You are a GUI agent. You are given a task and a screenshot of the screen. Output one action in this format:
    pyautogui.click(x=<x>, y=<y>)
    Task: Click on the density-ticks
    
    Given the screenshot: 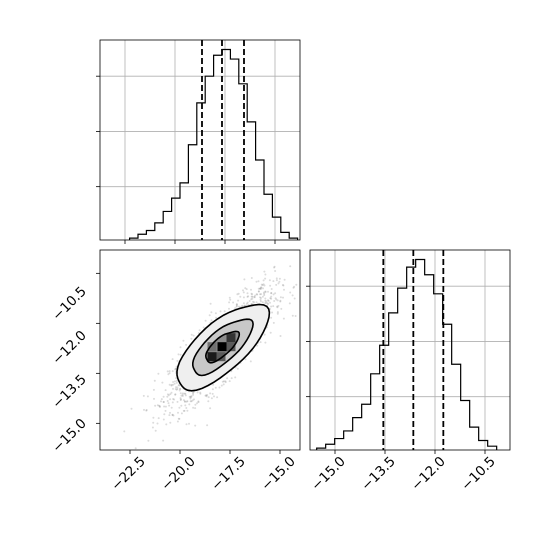 What is the action you would take?
    pyautogui.click(x=188, y=363)
    